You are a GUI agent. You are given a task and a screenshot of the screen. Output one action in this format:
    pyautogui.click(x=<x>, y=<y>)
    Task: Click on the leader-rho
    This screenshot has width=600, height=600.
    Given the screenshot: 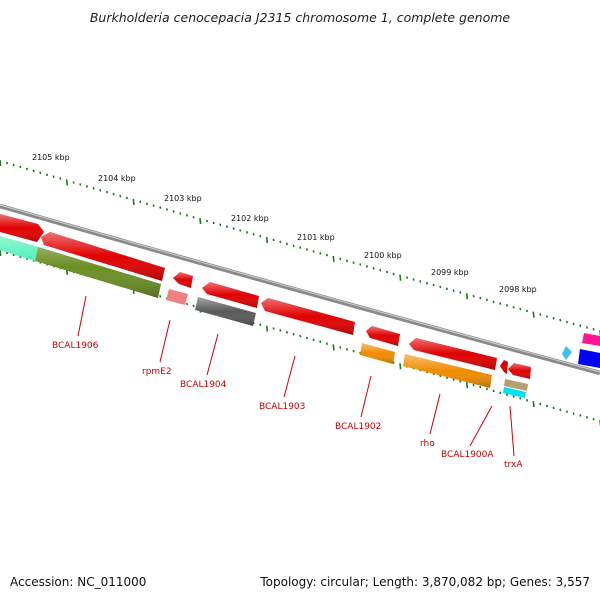 What is the action you would take?
    pyautogui.click(x=435, y=414)
    